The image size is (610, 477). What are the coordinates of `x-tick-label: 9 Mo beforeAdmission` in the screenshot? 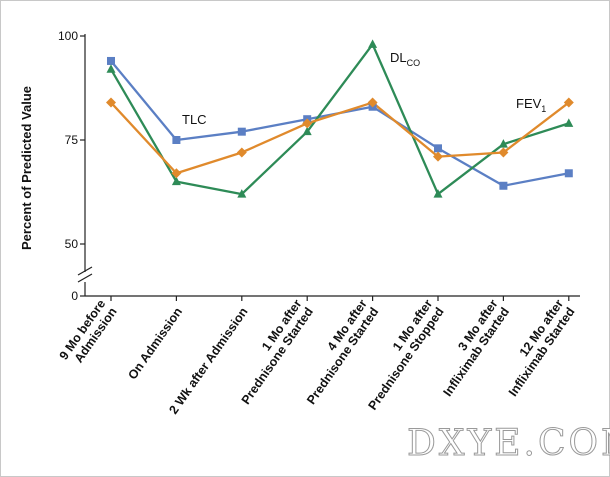 It's located at (88, 334).